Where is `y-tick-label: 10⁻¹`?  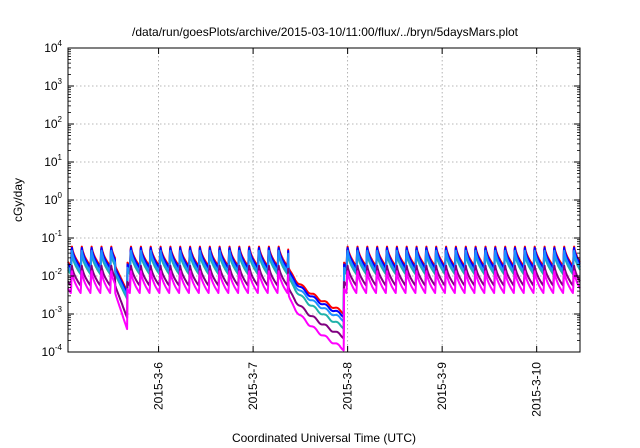
y-tick-label: 10⁻¹ is located at coordinates (52, 237).